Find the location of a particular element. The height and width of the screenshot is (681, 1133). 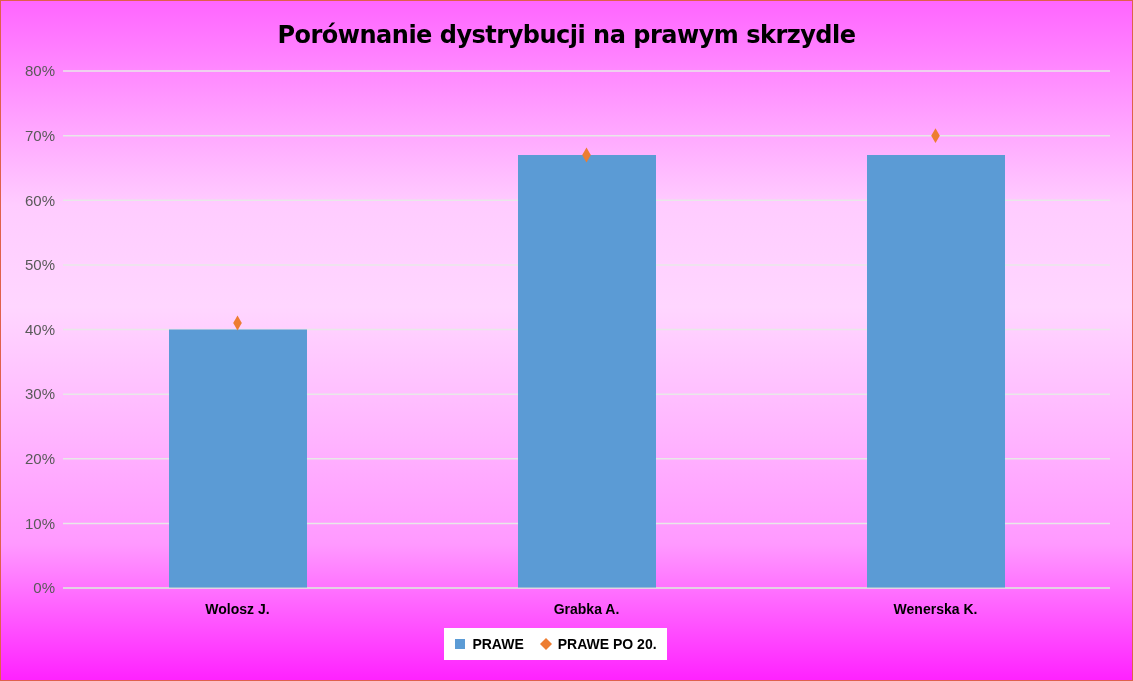

x-tick-label: Wenerska K. is located at coordinates (935, 608).